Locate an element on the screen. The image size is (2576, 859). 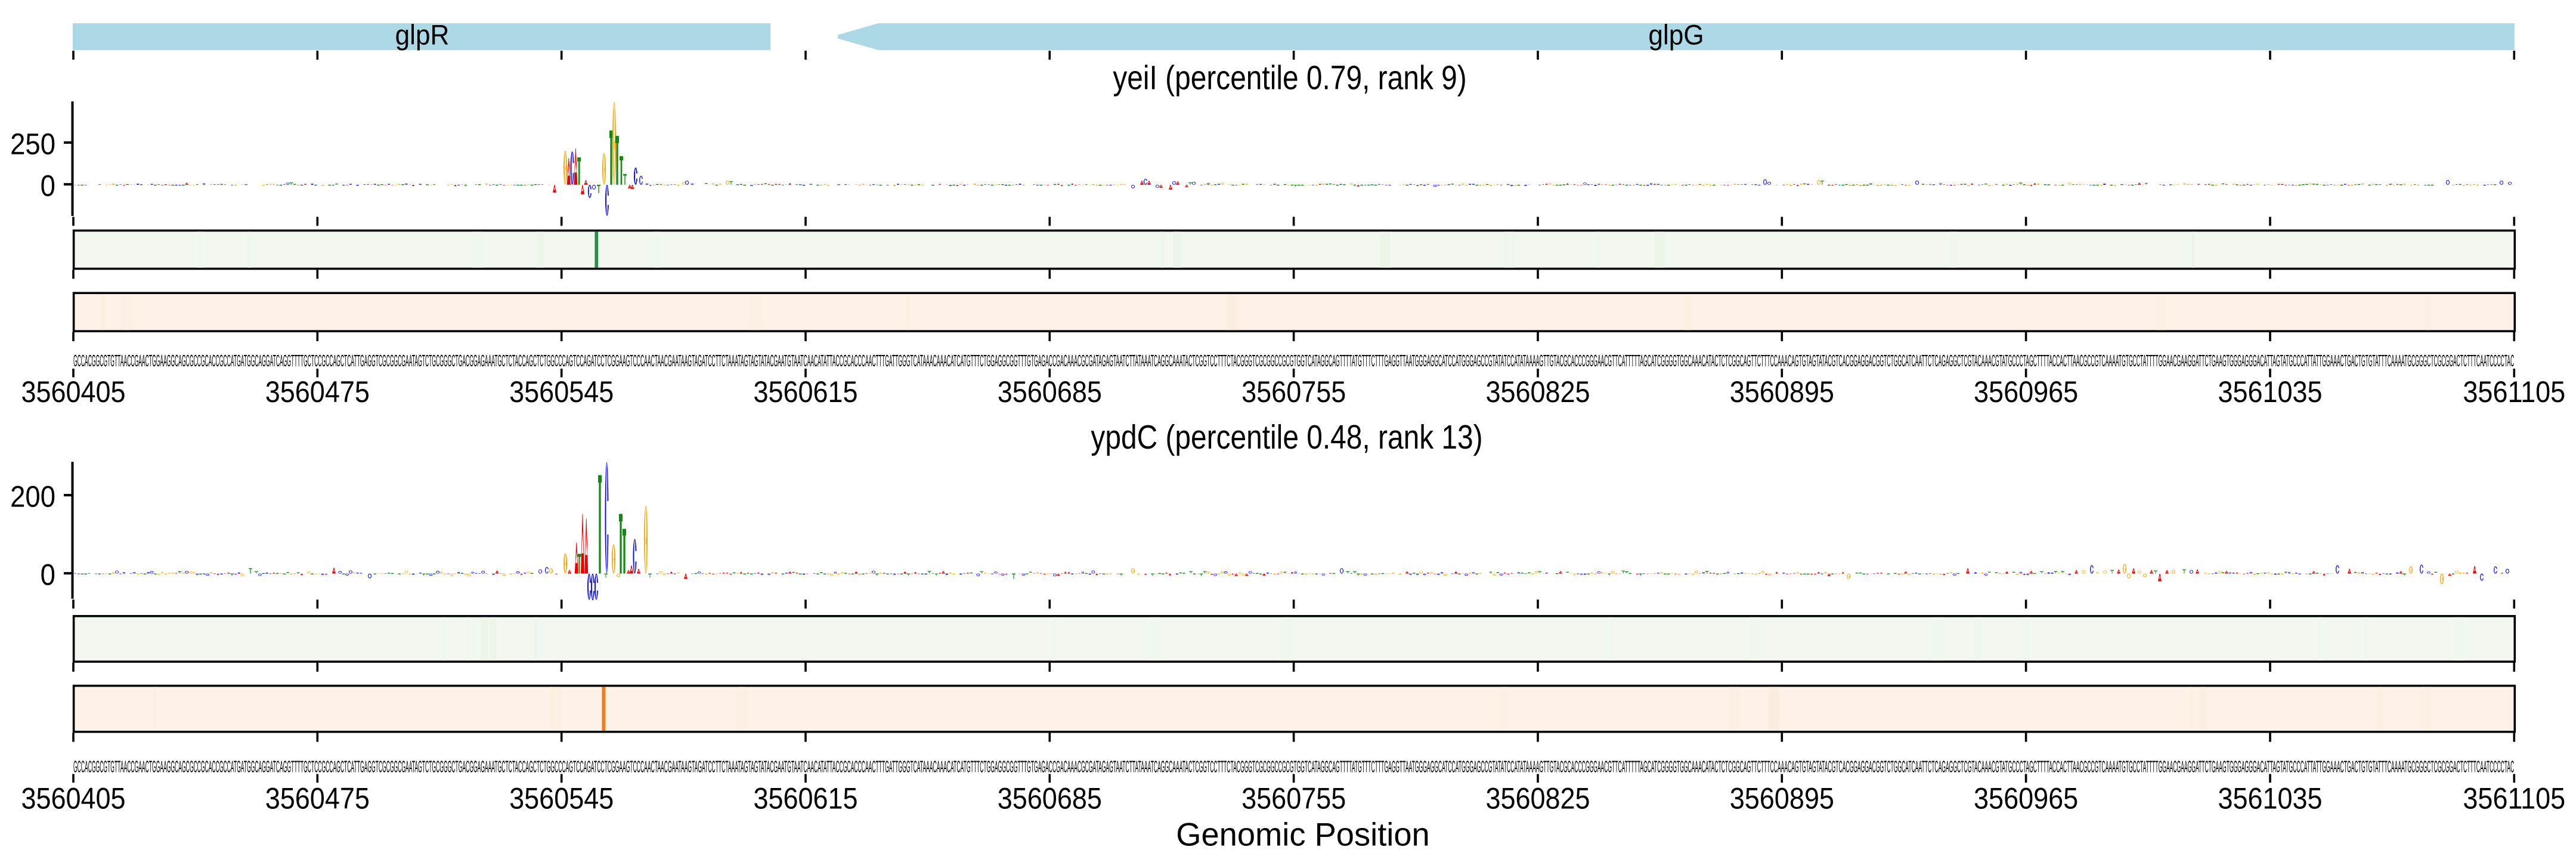
svg-text: yeiI (percentile 0.79, rank 9) is located at coordinates (1289, 78).